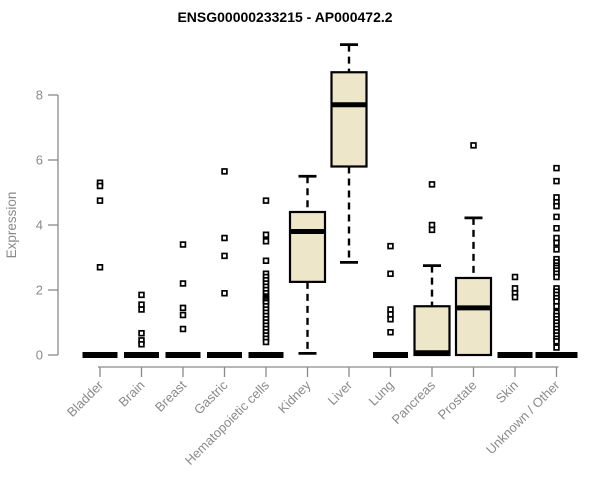  Describe the element at coordinates (39, 290) in the screenshot. I see `y-tick-label: 2` at that location.